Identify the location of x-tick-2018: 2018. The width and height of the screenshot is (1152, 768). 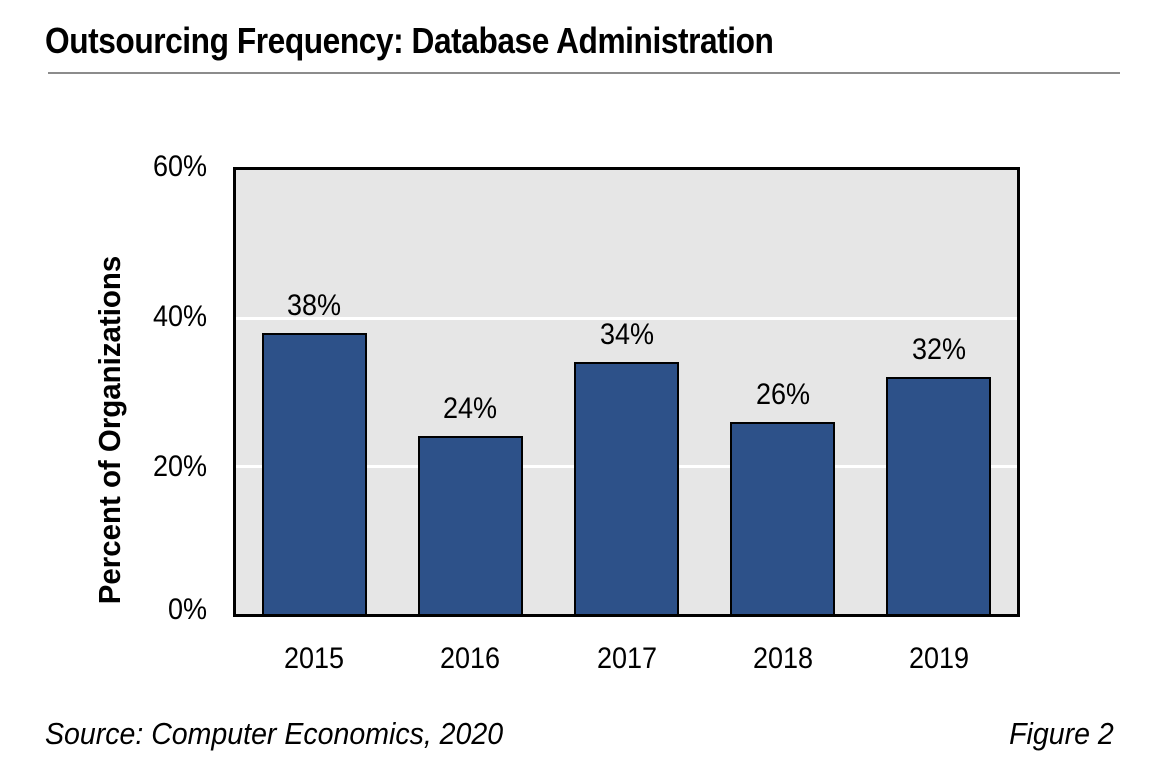
(782, 658).